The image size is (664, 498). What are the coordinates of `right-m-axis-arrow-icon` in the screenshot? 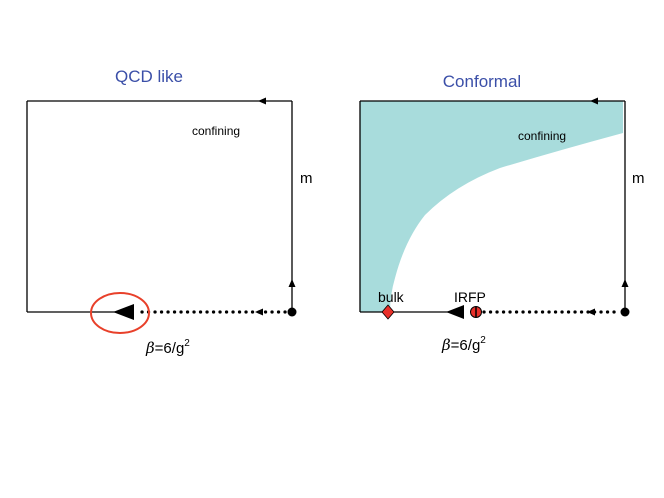 It's located at (625, 283).